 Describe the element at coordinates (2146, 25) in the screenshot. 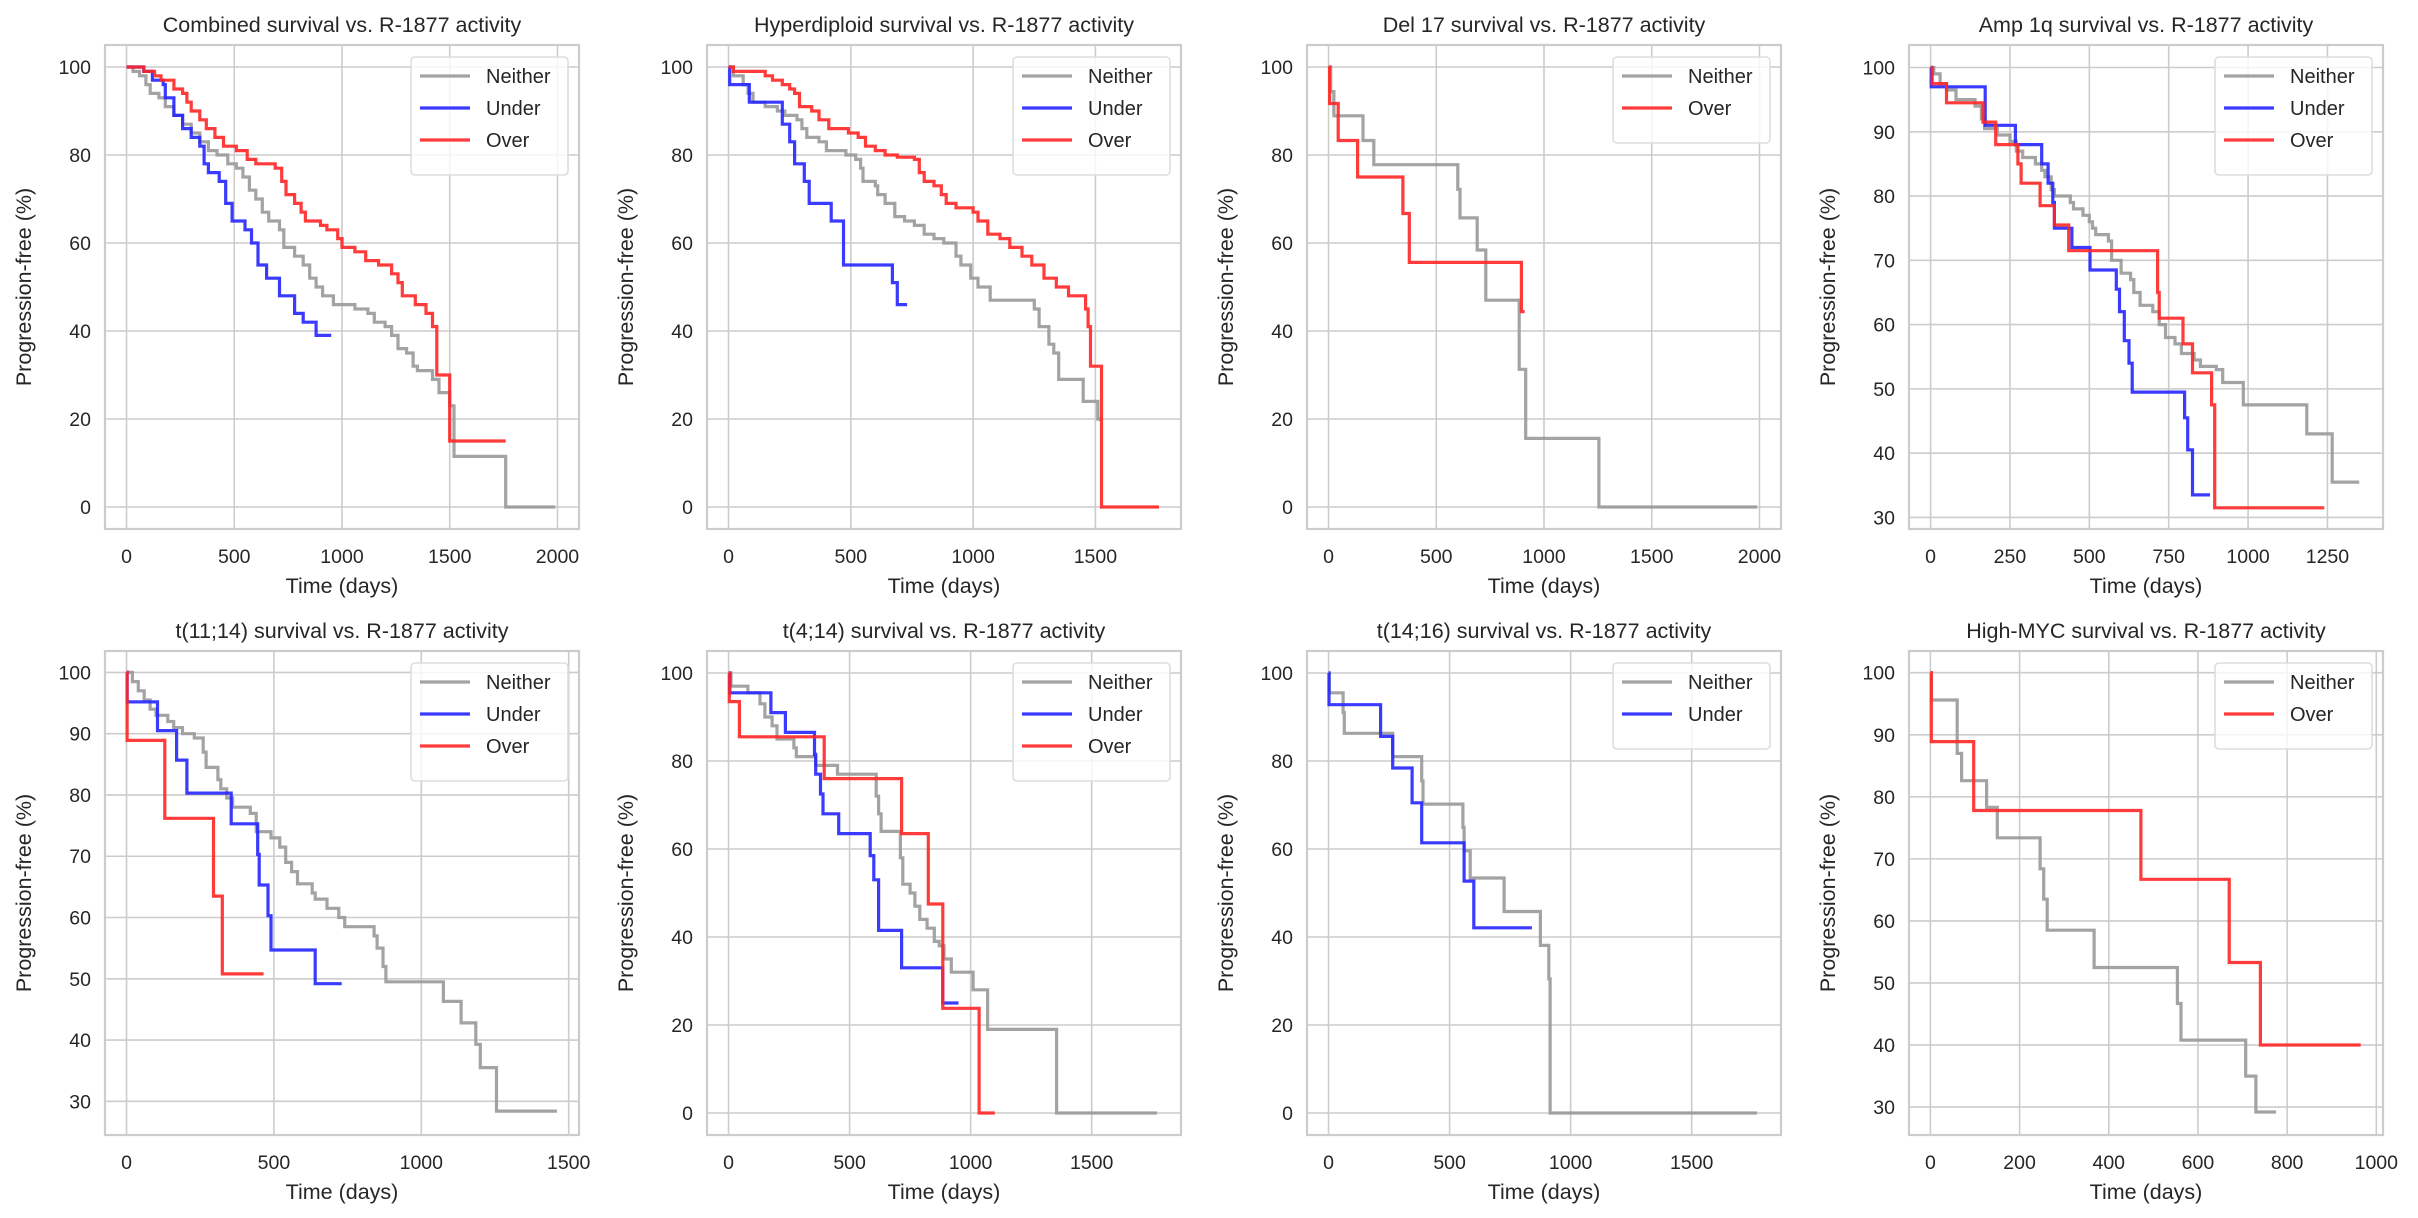

I see `chart-title: Amp 1q survival vs. R-1877 activity` at that location.